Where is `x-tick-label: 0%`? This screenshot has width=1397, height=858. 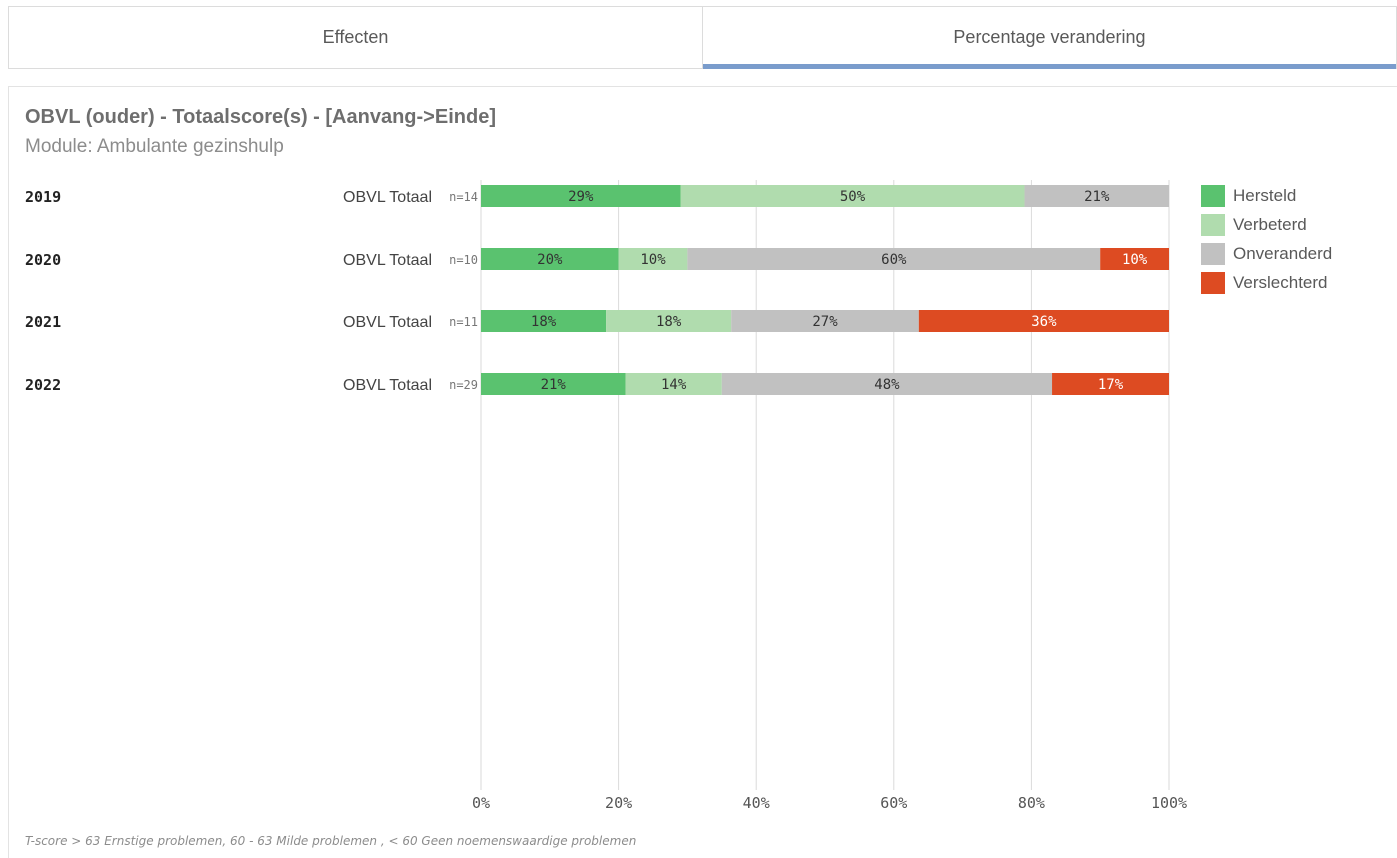 x-tick-label: 0% is located at coordinates (481, 803).